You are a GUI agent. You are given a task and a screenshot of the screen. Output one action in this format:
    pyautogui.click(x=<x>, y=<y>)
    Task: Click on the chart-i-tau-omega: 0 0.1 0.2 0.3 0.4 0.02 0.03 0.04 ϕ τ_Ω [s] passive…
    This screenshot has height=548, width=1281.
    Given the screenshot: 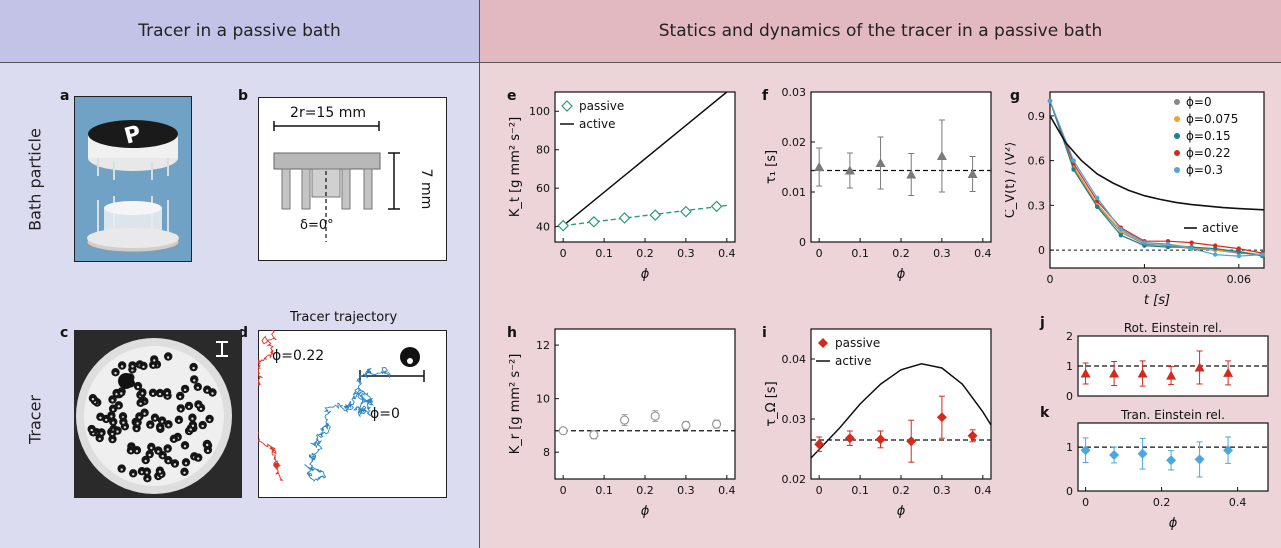 What is the action you would take?
    pyautogui.click(x=878, y=423)
    